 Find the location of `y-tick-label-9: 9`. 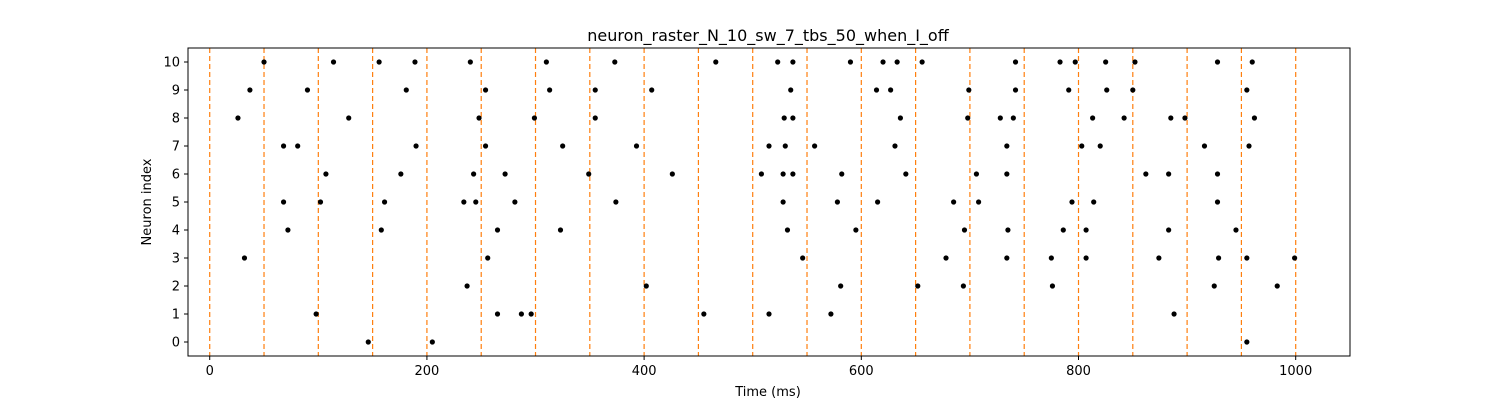

y-tick-label-9: 9 is located at coordinates (176, 91).